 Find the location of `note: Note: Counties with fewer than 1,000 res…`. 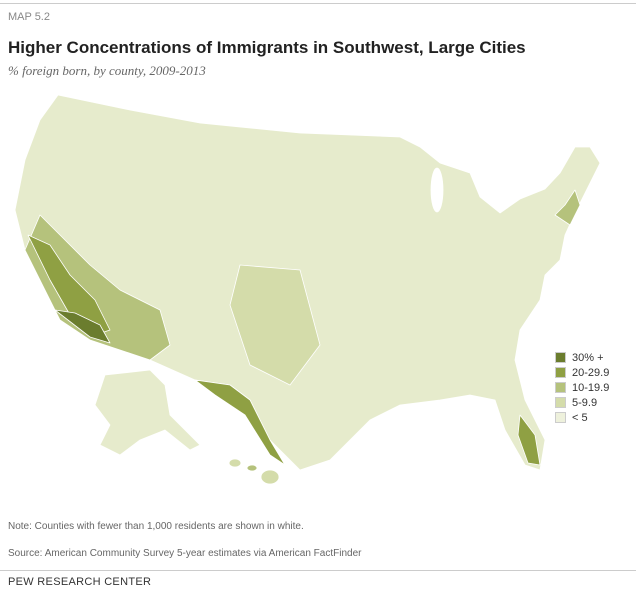

note: Note: Counties with fewer than 1,000 res… is located at coordinates (156, 526).